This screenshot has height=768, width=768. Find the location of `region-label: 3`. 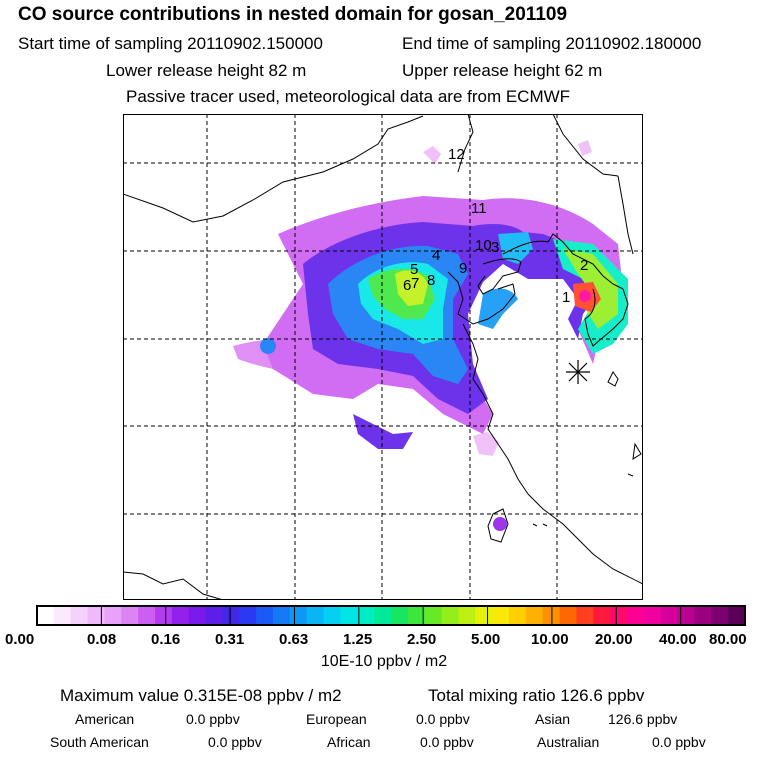

region-label: 3 is located at coordinates (495, 247).